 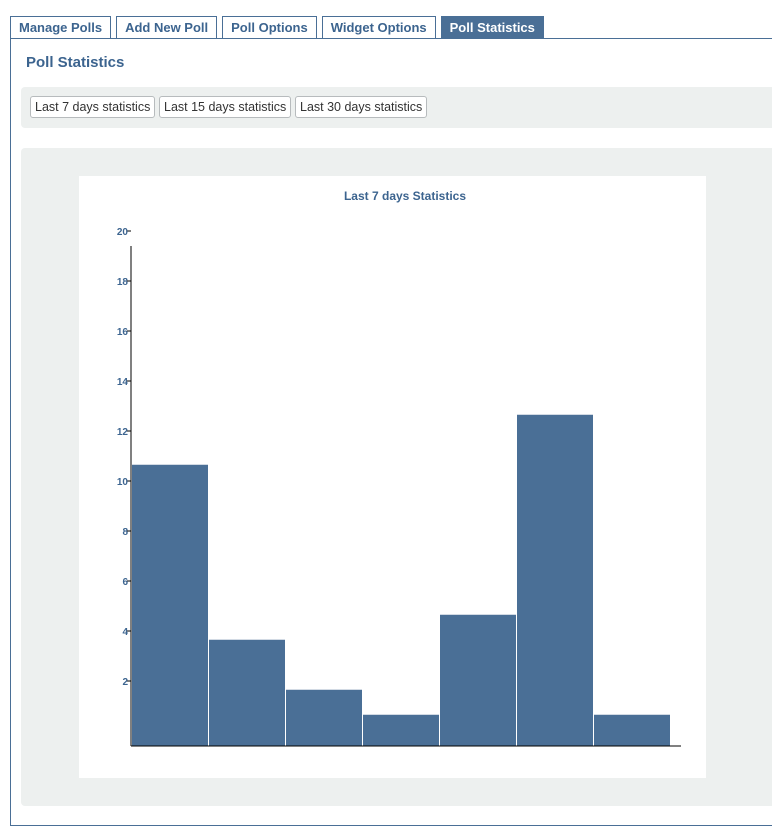 What do you see at coordinates (75, 62) in the screenshot?
I see `page-title: Poll Statistics` at bounding box center [75, 62].